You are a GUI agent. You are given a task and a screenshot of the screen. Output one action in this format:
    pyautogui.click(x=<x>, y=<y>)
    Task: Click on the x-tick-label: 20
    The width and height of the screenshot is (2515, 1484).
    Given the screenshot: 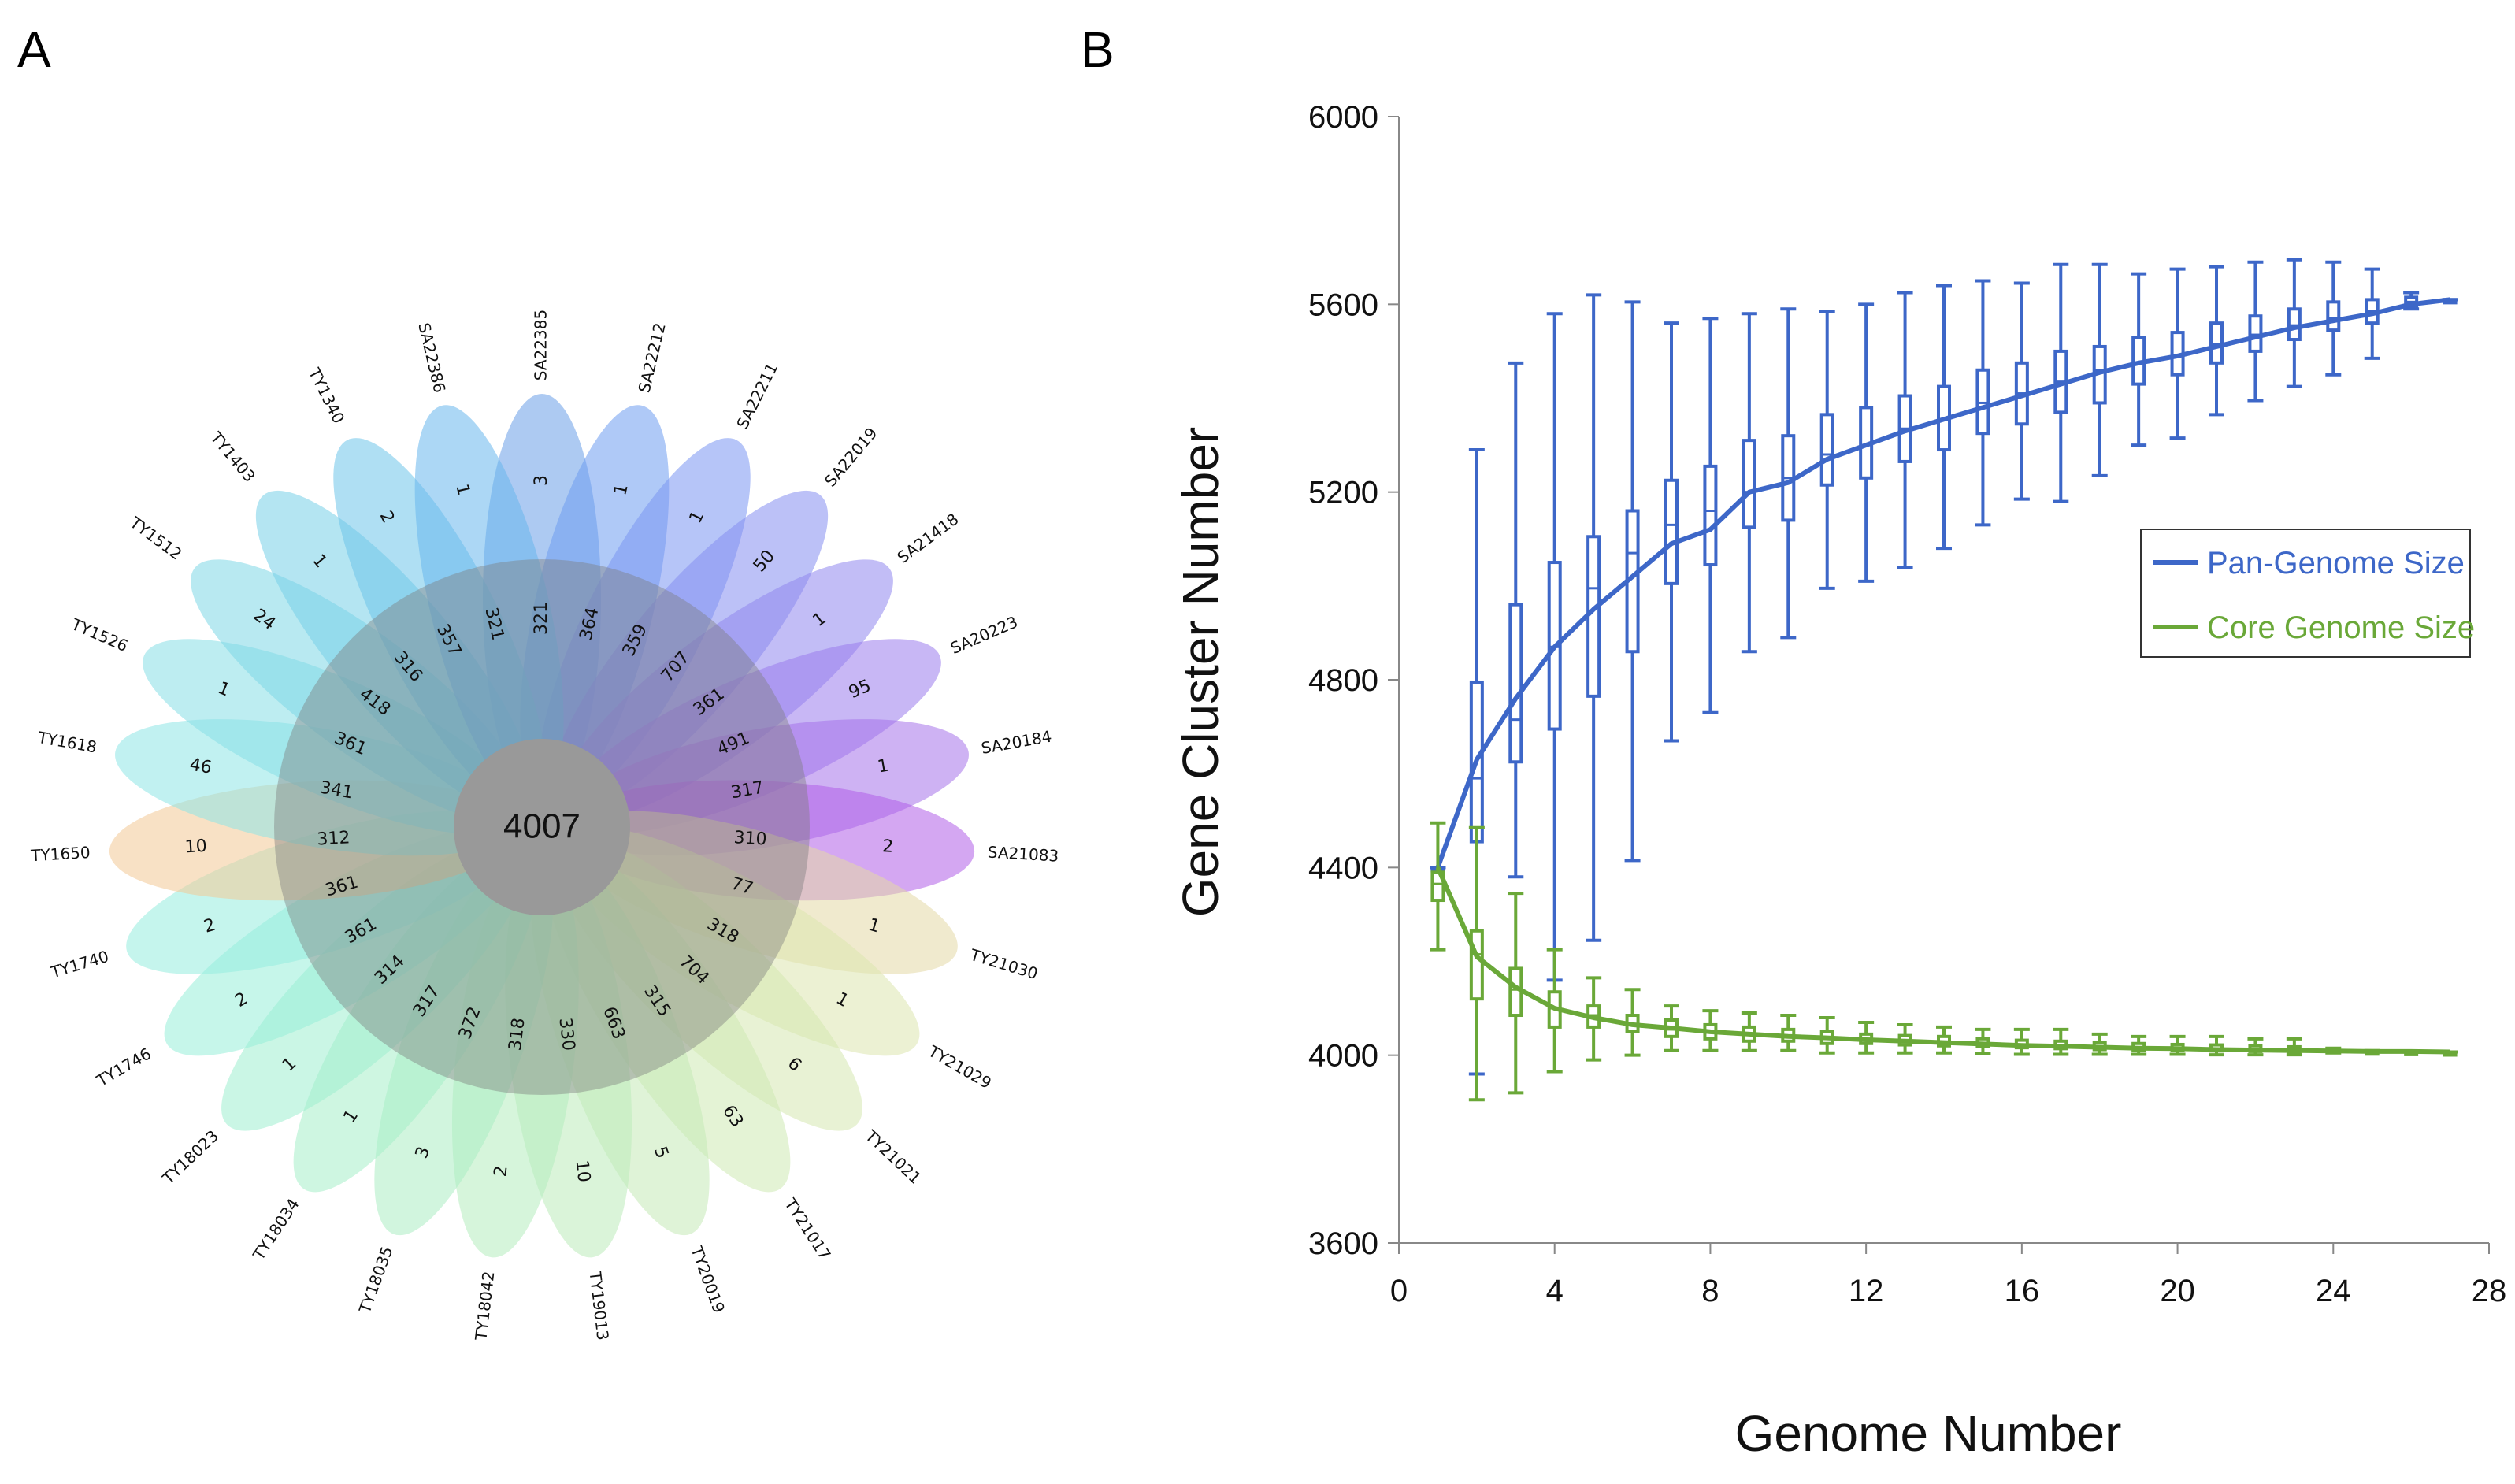 What is the action you would take?
    pyautogui.click(x=2178, y=1291)
    